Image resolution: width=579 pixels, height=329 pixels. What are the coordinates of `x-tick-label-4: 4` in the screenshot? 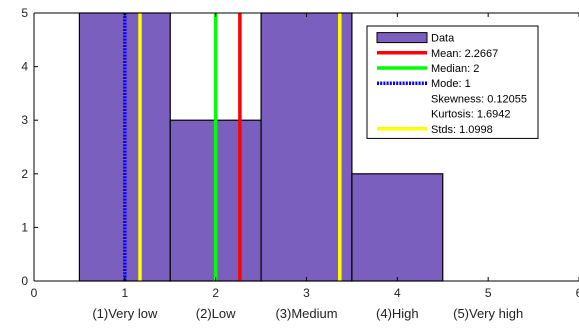 It's located at (397, 293).